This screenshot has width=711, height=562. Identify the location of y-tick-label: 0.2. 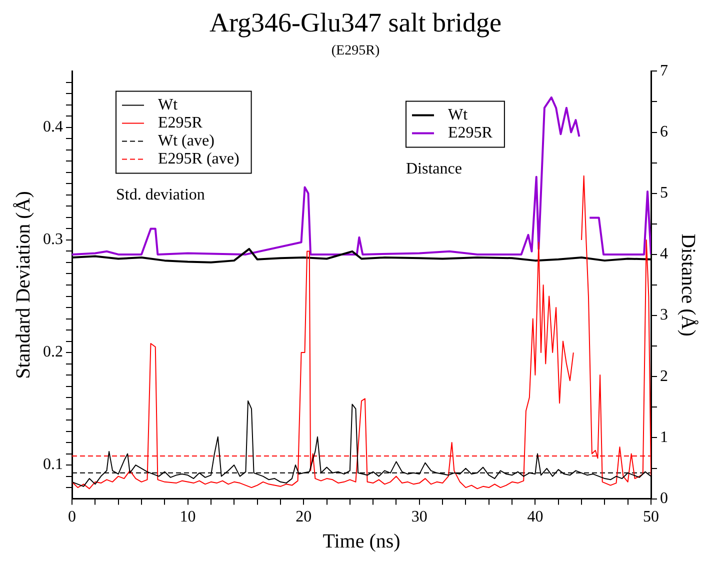
(53, 352).